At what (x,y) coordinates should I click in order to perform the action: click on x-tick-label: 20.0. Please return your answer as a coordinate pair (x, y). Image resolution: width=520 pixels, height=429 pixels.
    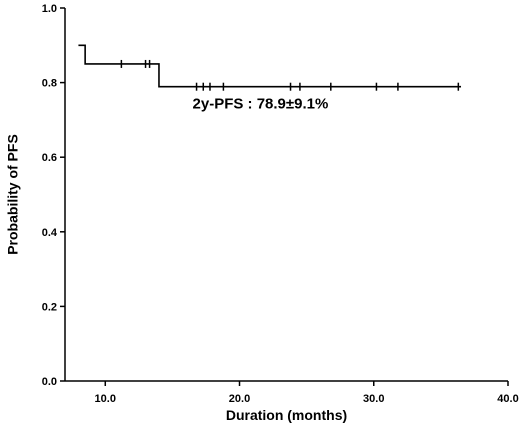
    Looking at the image, I should click on (239, 399).